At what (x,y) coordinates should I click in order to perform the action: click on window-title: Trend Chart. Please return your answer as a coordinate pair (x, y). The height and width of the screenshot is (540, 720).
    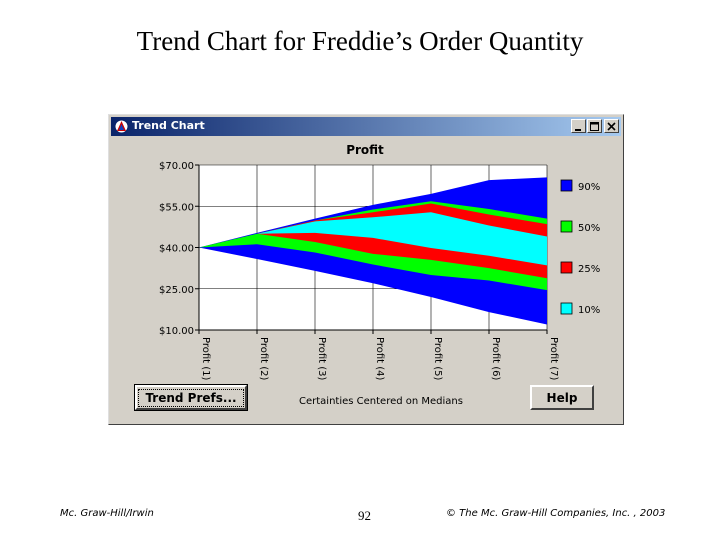
    Looking at the image, I should click on (168, 125).